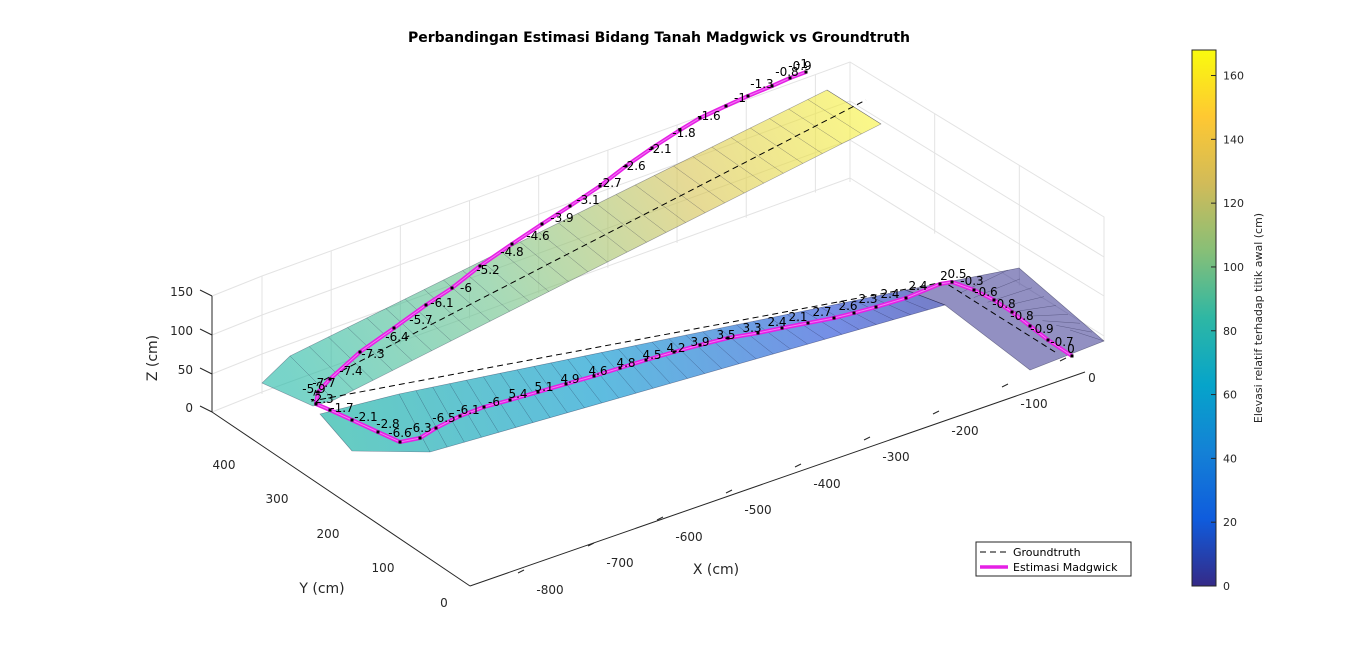 The image size is (1366, 663). I want to click on z-tick-label: 0, so click(189, 408).